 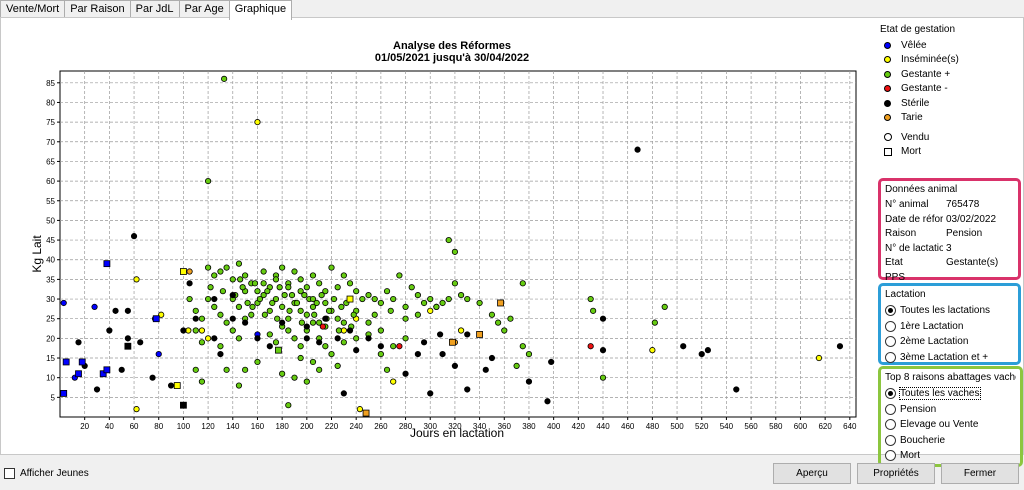 I want to click on y-tick-label: 60, so click(x=50, y=181).